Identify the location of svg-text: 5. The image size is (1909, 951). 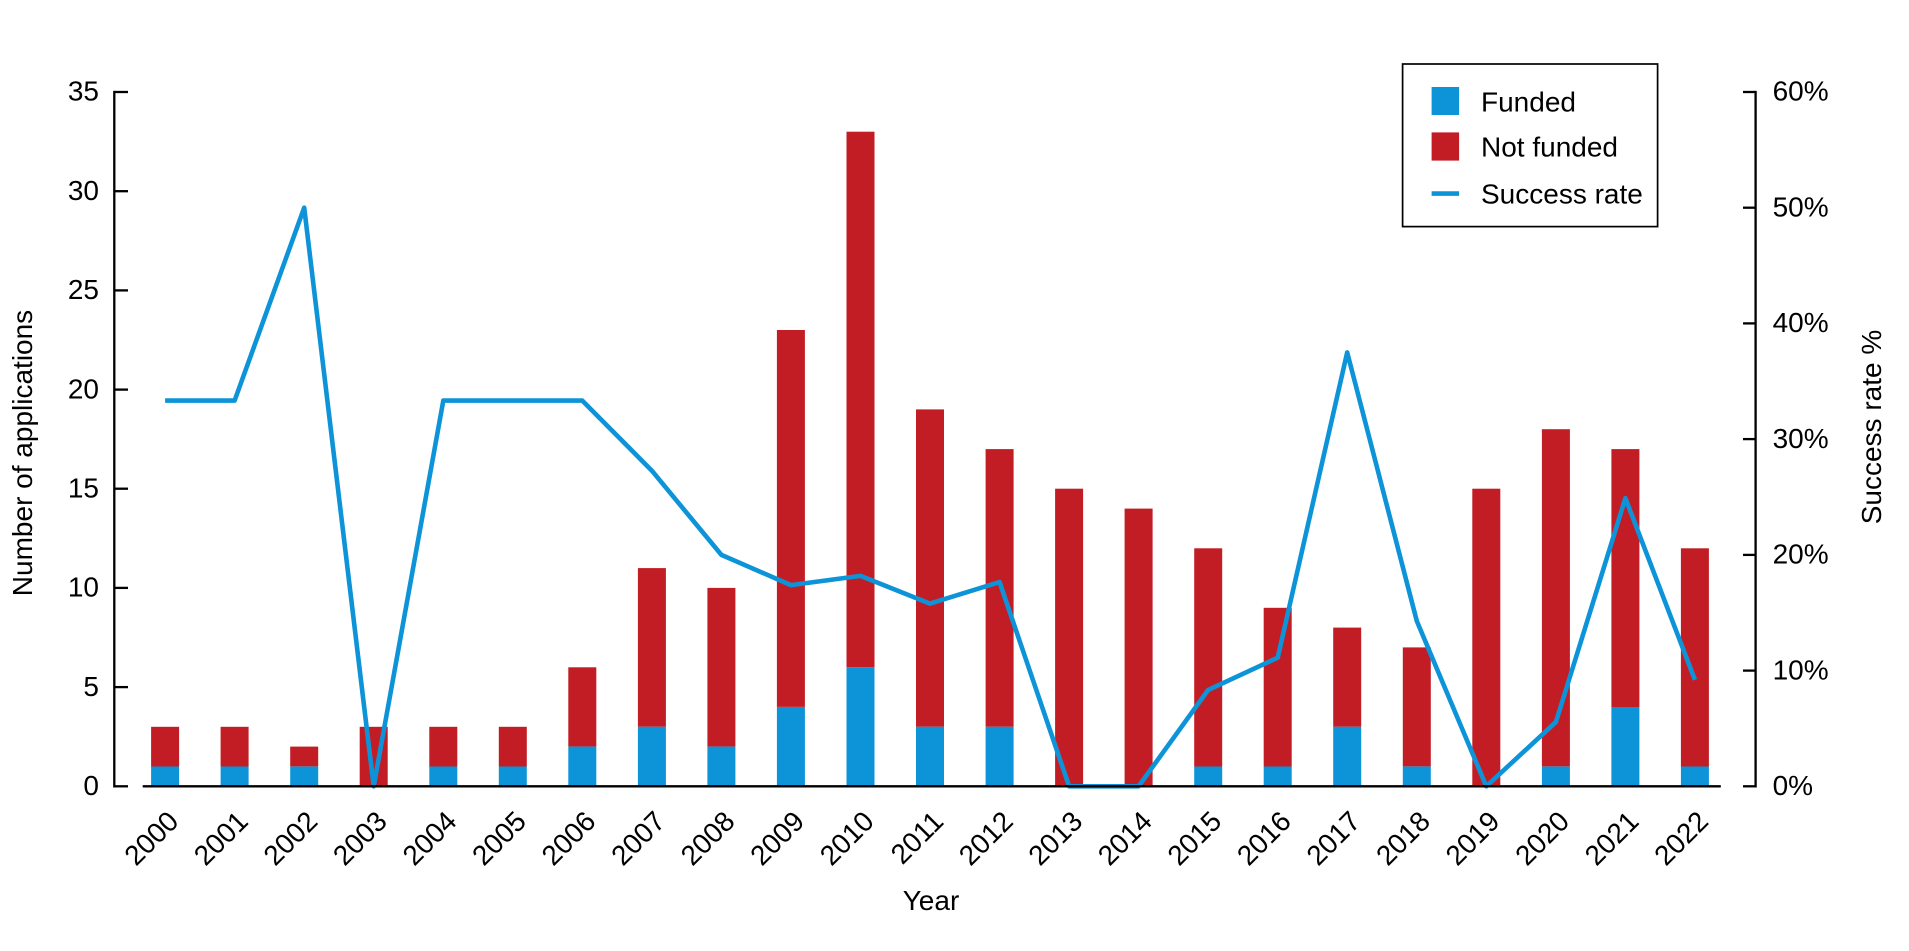
(91, 686).